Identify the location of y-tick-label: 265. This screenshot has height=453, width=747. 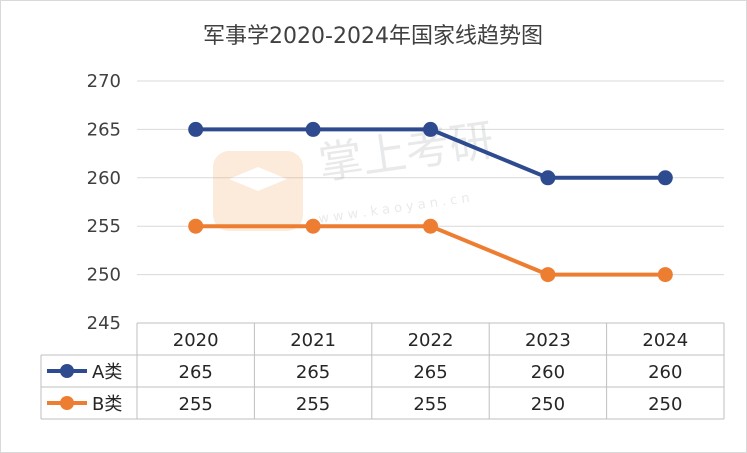
(104, 129).